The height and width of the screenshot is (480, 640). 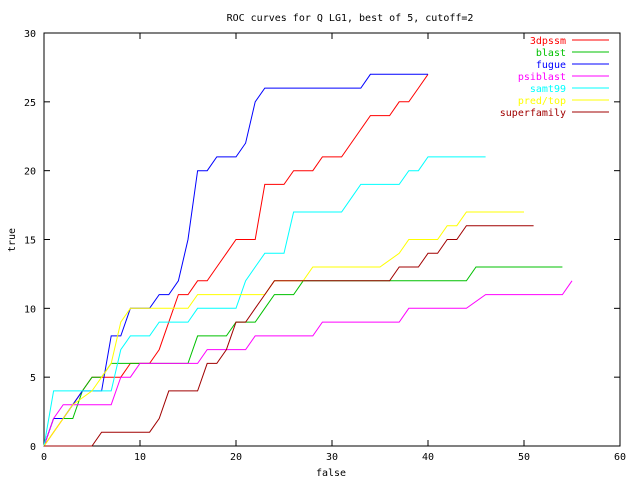 What do you see at coordinates (332, 457) in the screenshot?
I see `x-tick-label: 30` at bounding box center [332, 457].